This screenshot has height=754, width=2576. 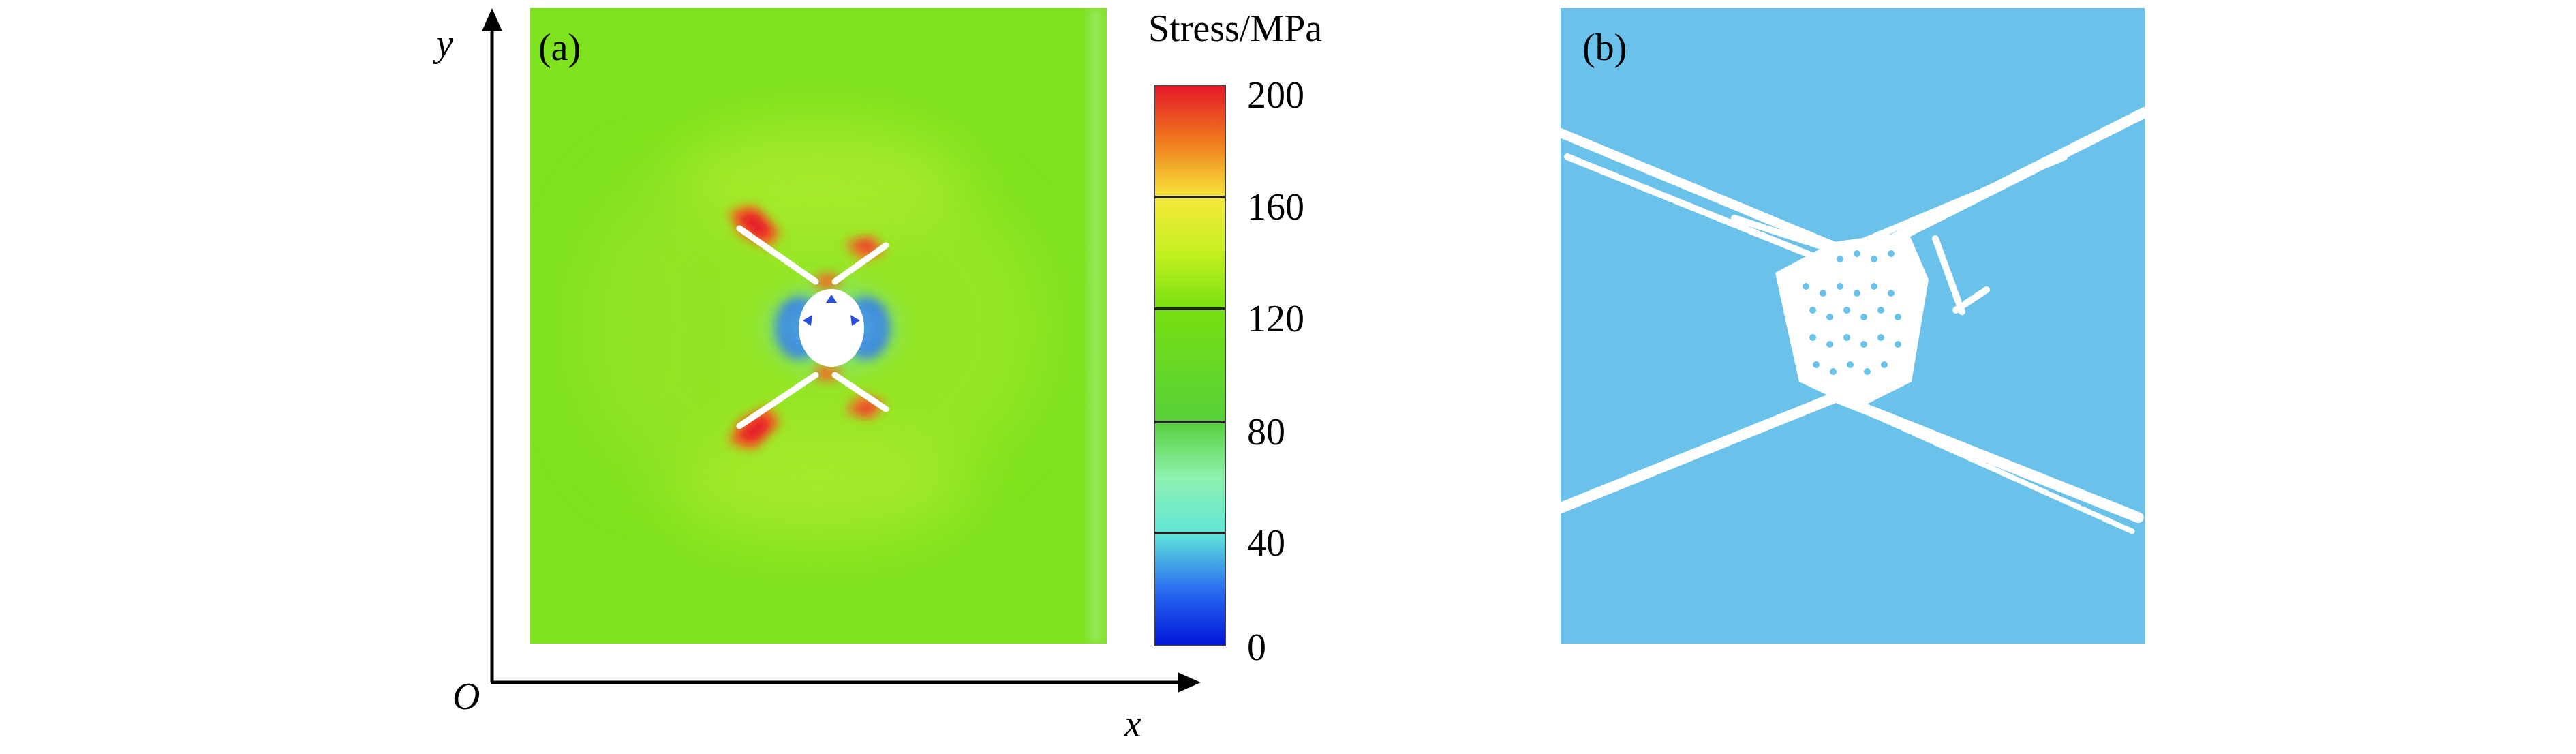 What do you see at coordinates (1275, 207) in the screenshot?
I see `colorbar-tick-label: 160` at bounding box center [1275, 207].